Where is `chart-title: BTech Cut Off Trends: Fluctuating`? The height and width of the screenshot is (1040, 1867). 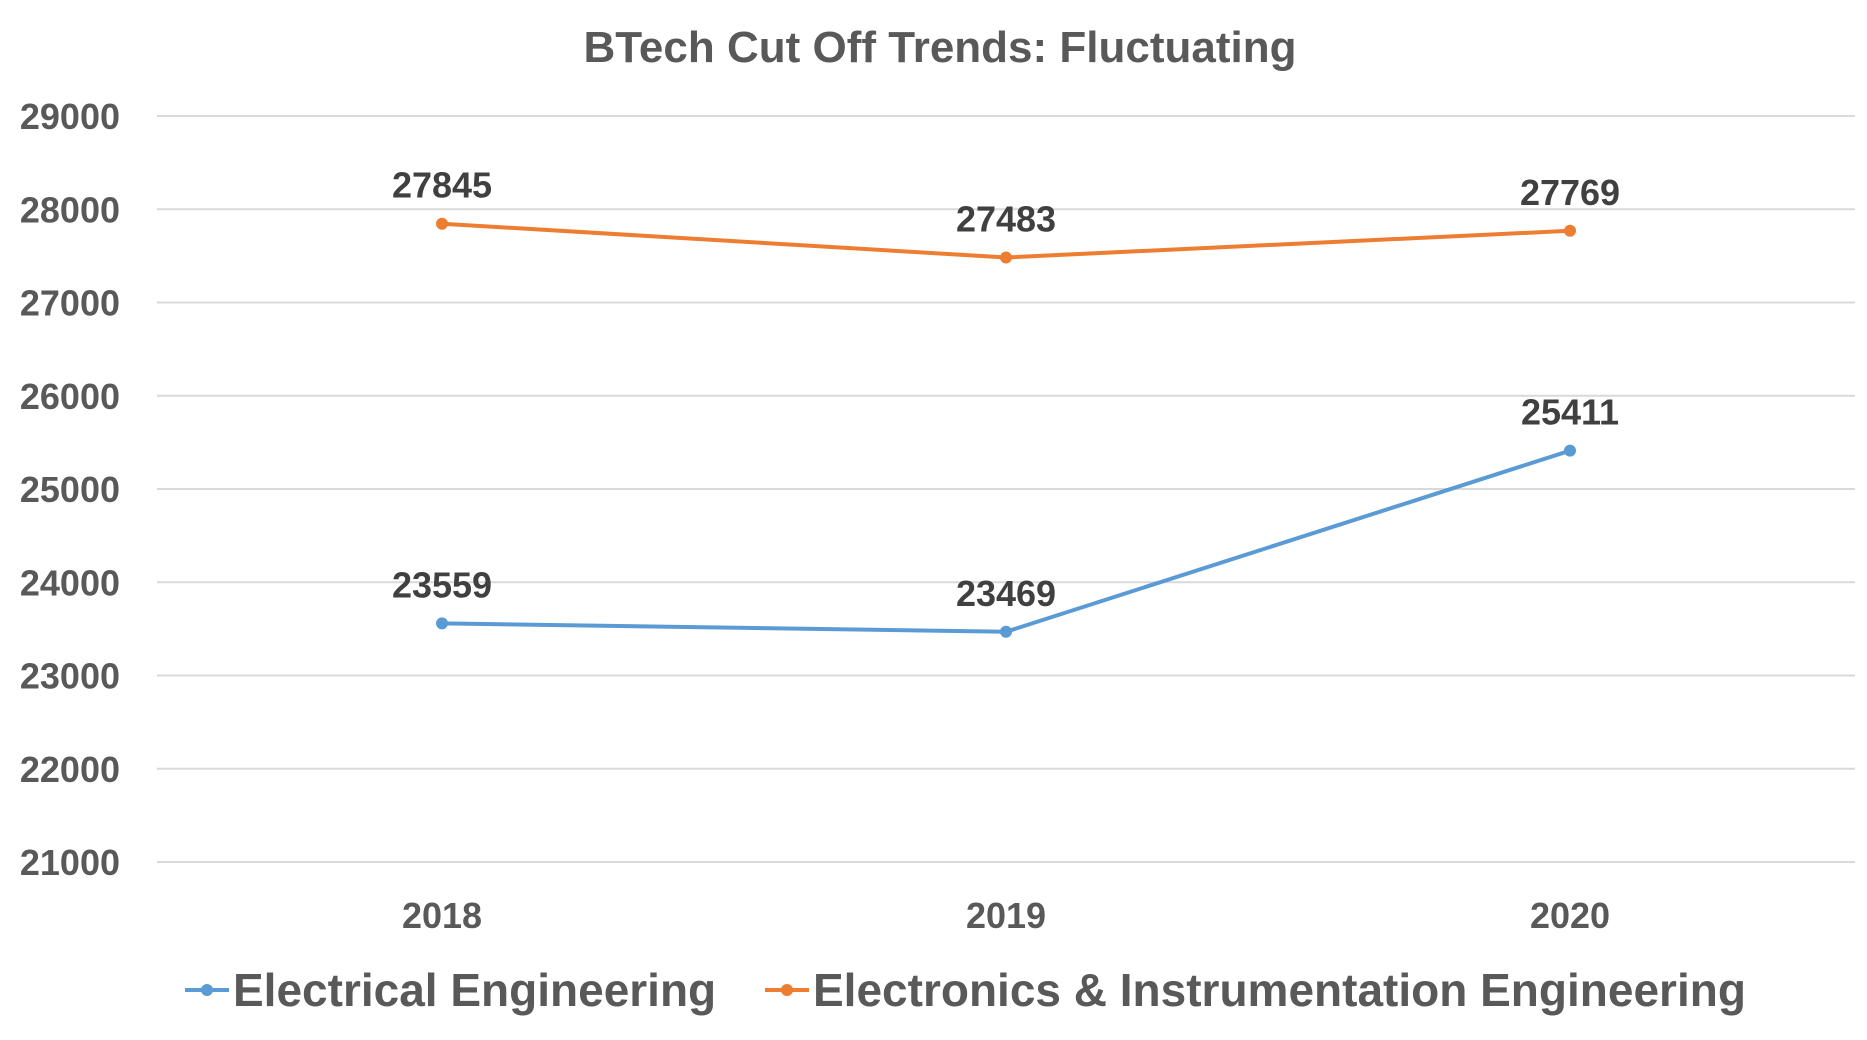
chart-title: BTech Cut Off Trends: Fluctuating is located at coordinates (940, 47).